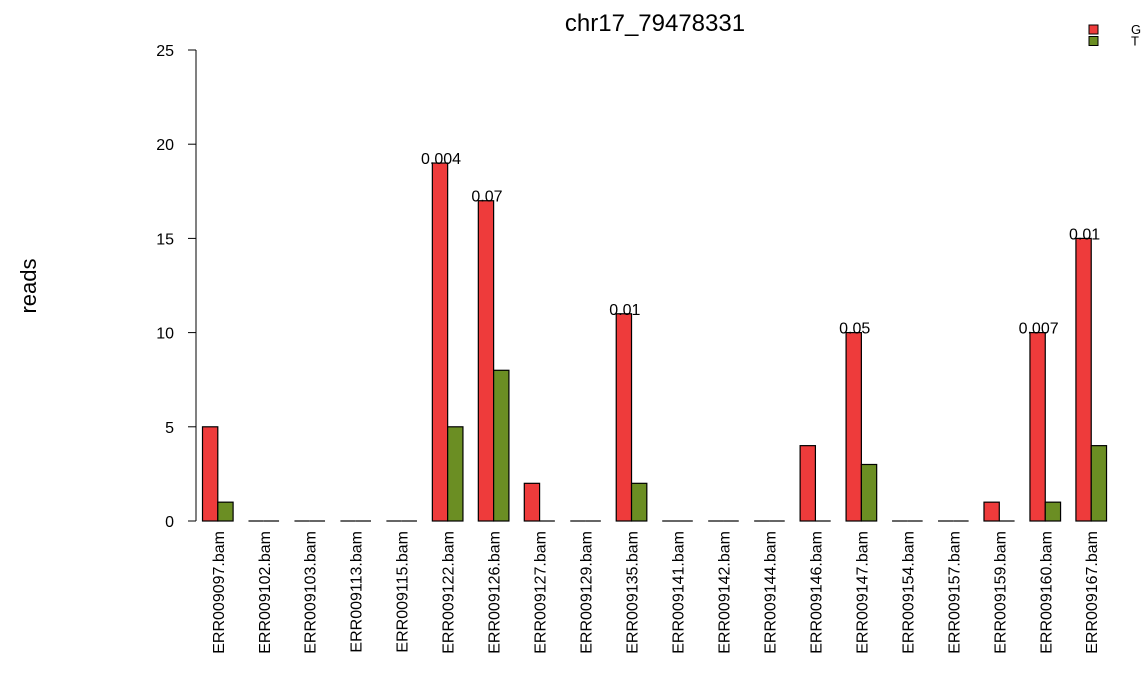  What do you see at coordinates (1039, 329) in the screenshot?
I see `bar-annotation: 0.007` at bounding box center [1039, 329].